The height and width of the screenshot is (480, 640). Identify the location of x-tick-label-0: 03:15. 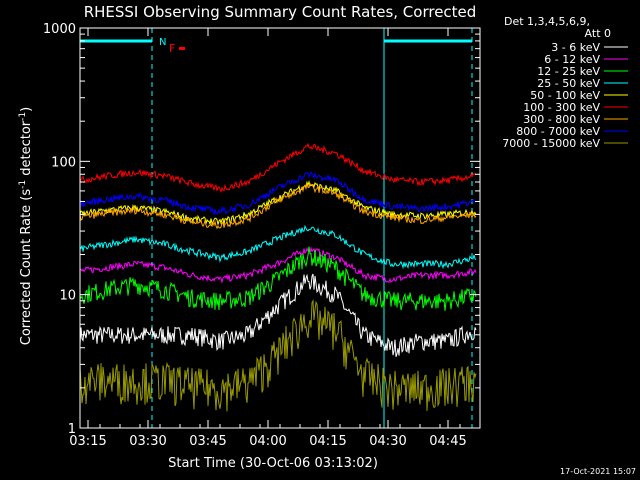
(87, 441).